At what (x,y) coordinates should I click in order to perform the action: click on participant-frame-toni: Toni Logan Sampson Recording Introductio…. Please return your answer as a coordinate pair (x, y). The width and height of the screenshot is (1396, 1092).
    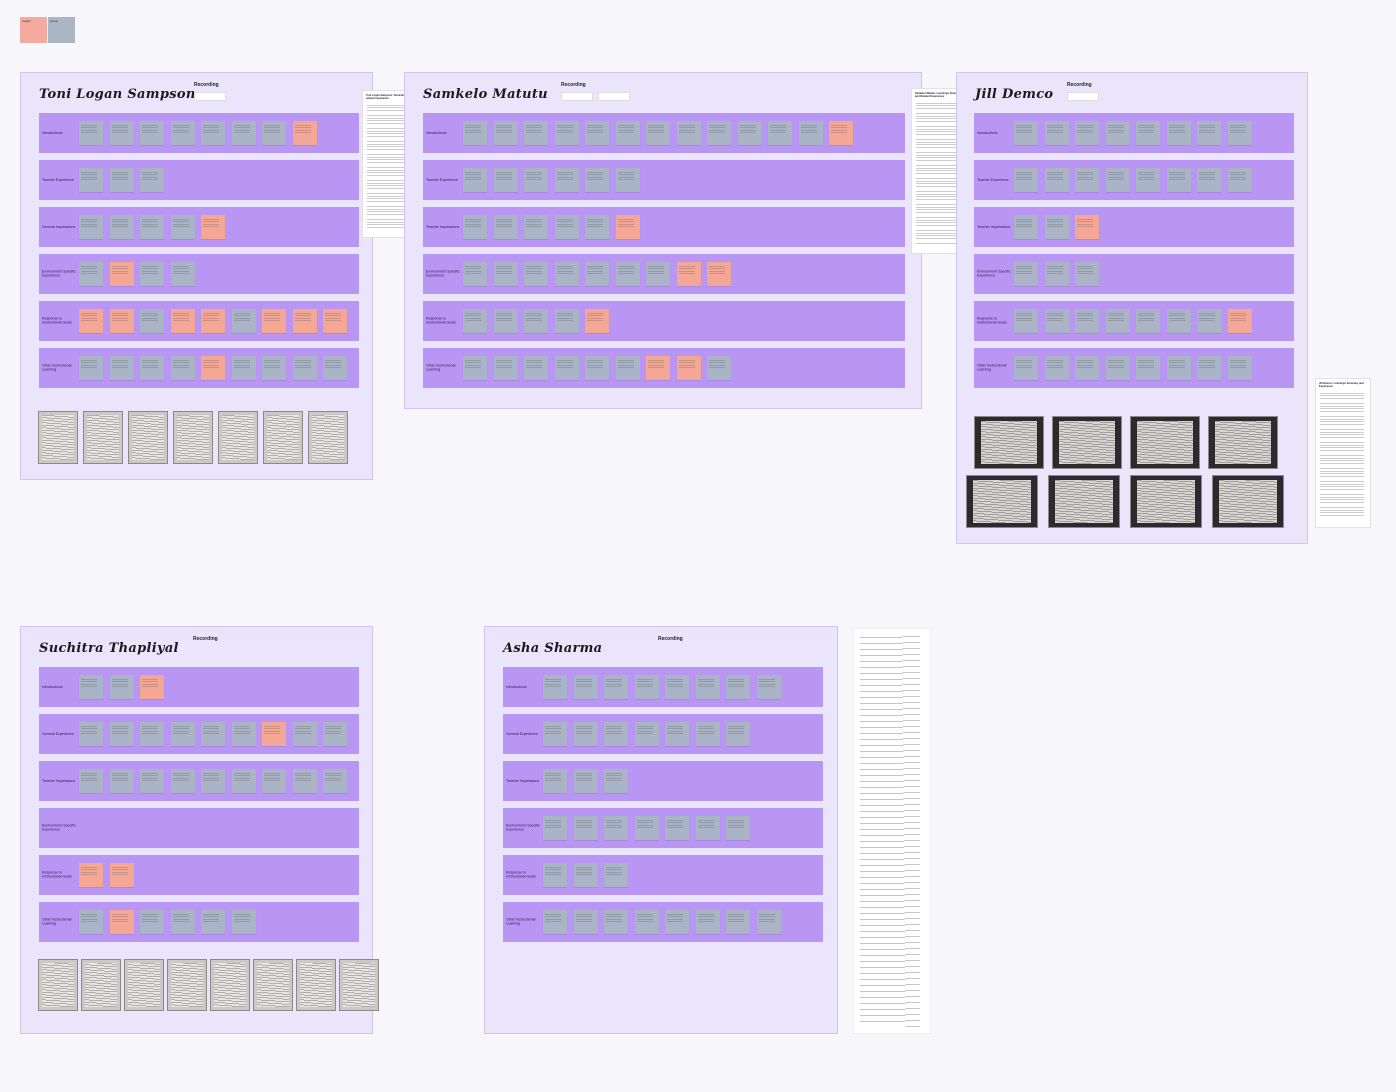
    Looking at the image, I should click on (196, 276).